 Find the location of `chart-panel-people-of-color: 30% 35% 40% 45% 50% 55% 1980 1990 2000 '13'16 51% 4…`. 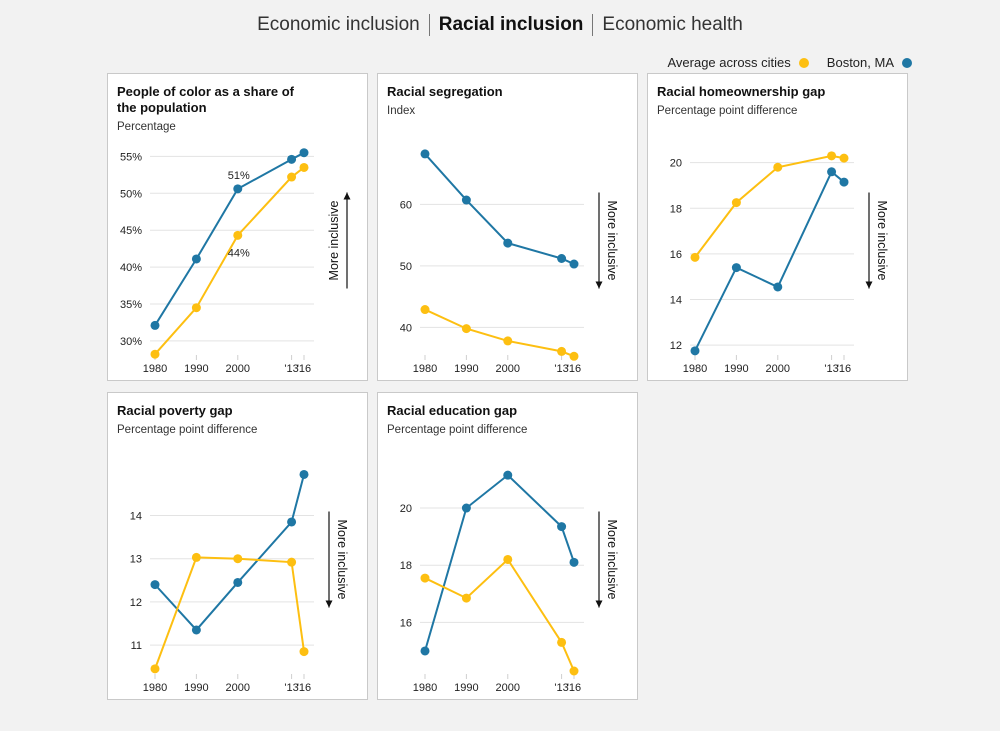

chart-panel-people-of-color: 30% 35% 40% 45% 50% 55% 1980 1990 2000 '13'16 51% 4… is located at coordinates (237, 227).